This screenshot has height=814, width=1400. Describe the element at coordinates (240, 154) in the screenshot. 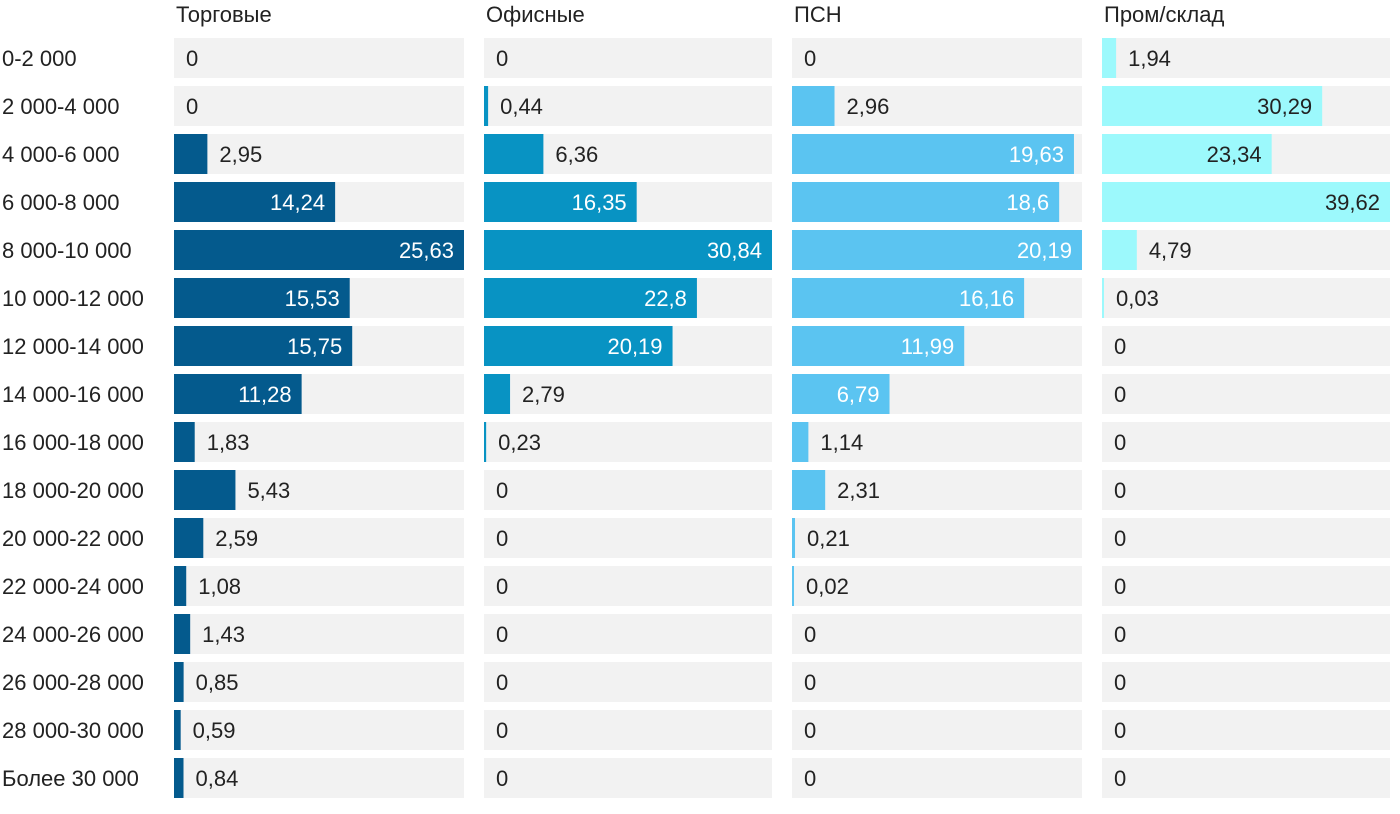

I see `data-label: 2,95` at that location.